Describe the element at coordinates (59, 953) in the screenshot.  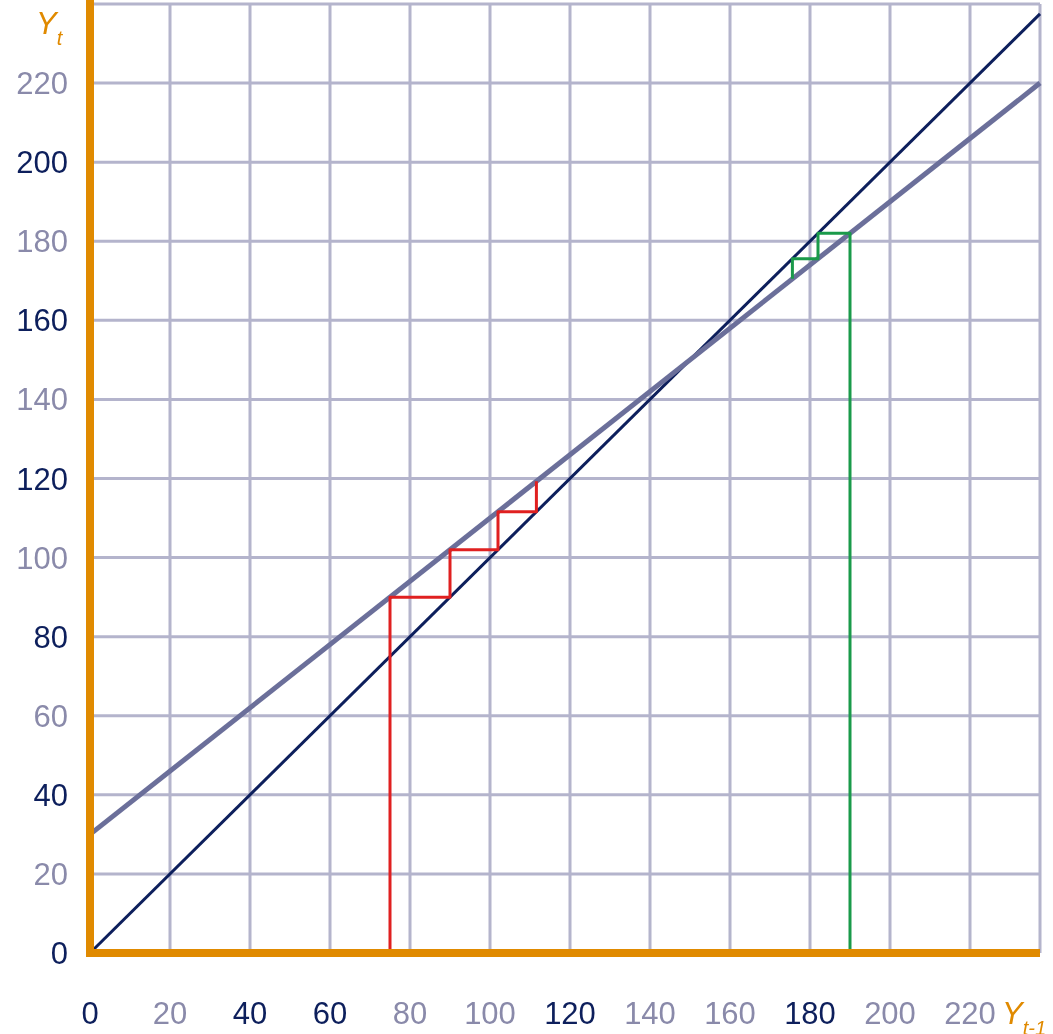
I see `y-tick-label: 0` at that location.